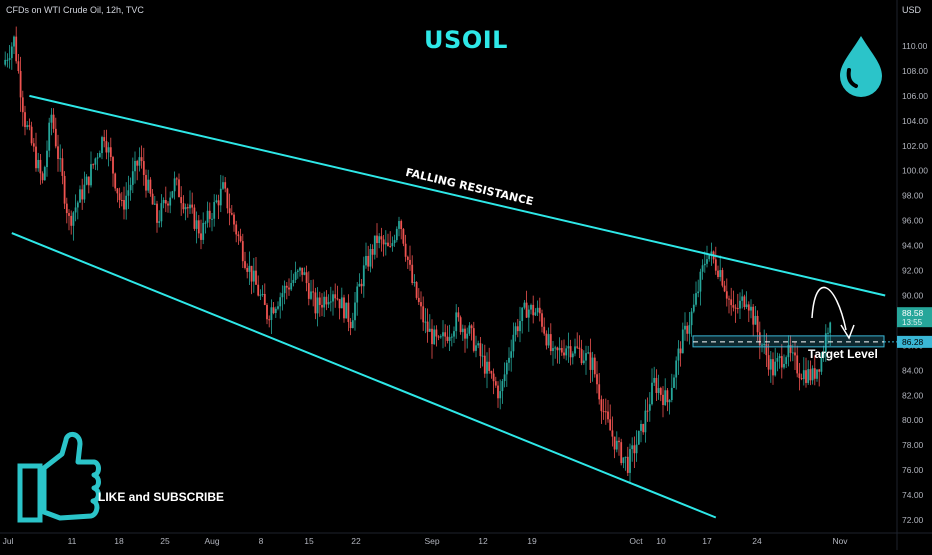 This screenshot has height=555, width=932. I want to click on y-tick-label: 108.00, so click(915, 71).